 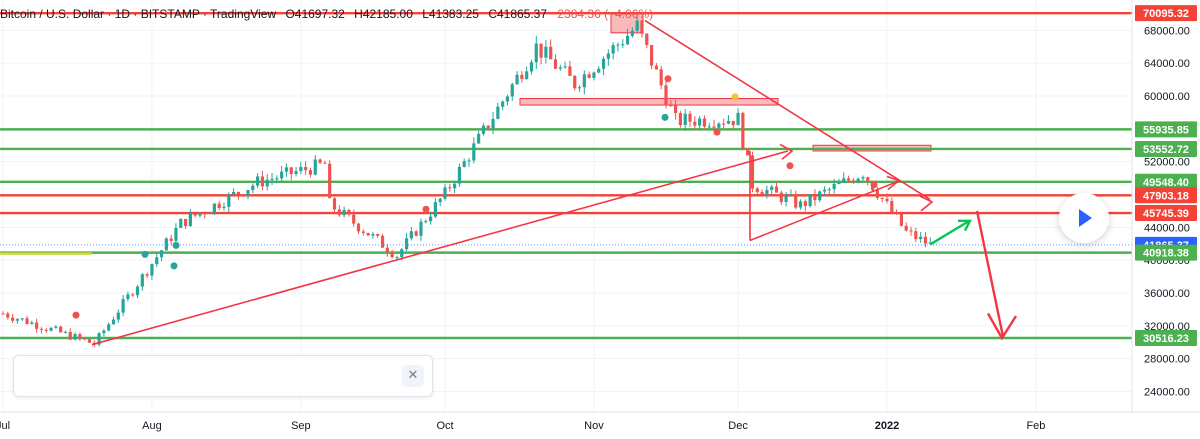 What do you see at coordinates (1167, 327) in the screenshot?
I see `y-tick-label: 32000.00` at bounding box center [1167, 327].